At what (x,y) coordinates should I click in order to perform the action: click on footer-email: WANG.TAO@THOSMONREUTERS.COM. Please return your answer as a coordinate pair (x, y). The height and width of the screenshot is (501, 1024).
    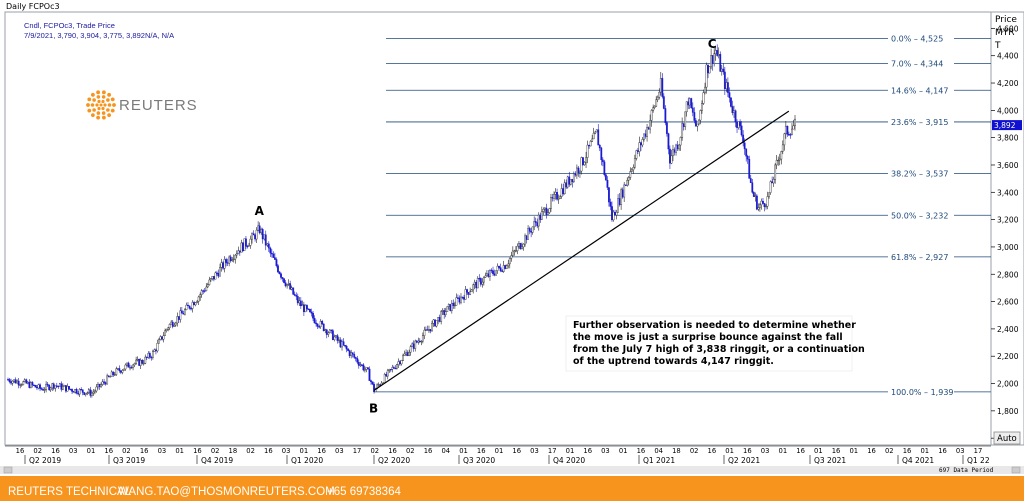
    Looking at the image, I should click on (226, 492).